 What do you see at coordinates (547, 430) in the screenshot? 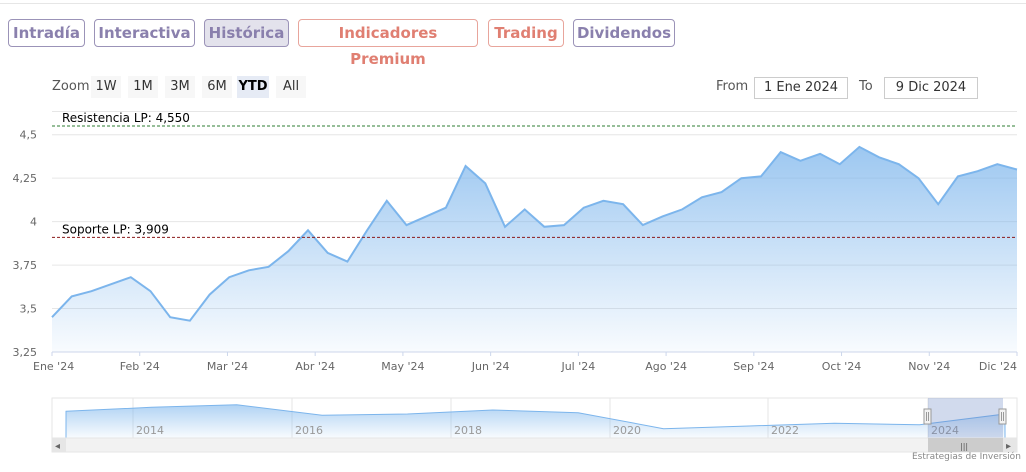
I see `navigator-labels: 2014 2016 2018 2020 2022 2024` at bounding box center [547, 430].